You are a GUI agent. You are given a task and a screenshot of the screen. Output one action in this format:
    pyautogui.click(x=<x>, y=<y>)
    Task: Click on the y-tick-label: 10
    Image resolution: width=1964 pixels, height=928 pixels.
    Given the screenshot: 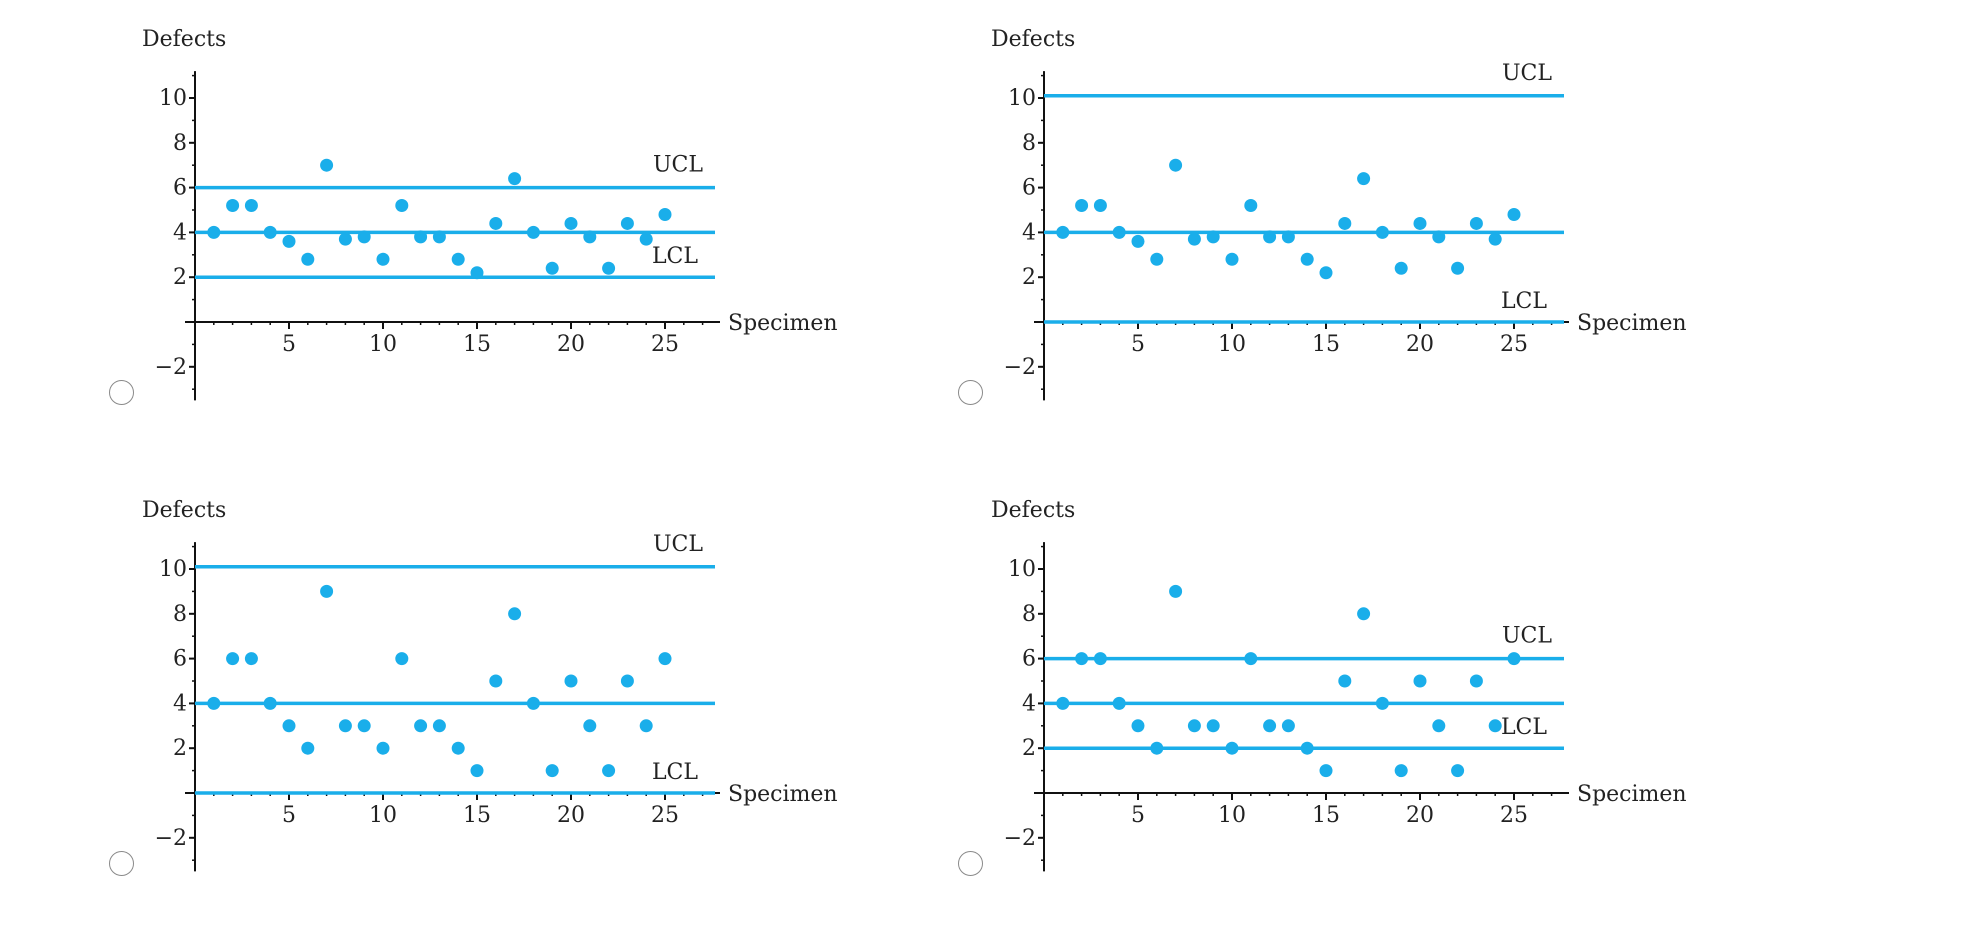 What is the action you would take?
    pyautogui.click(x=1022, y=98)
    